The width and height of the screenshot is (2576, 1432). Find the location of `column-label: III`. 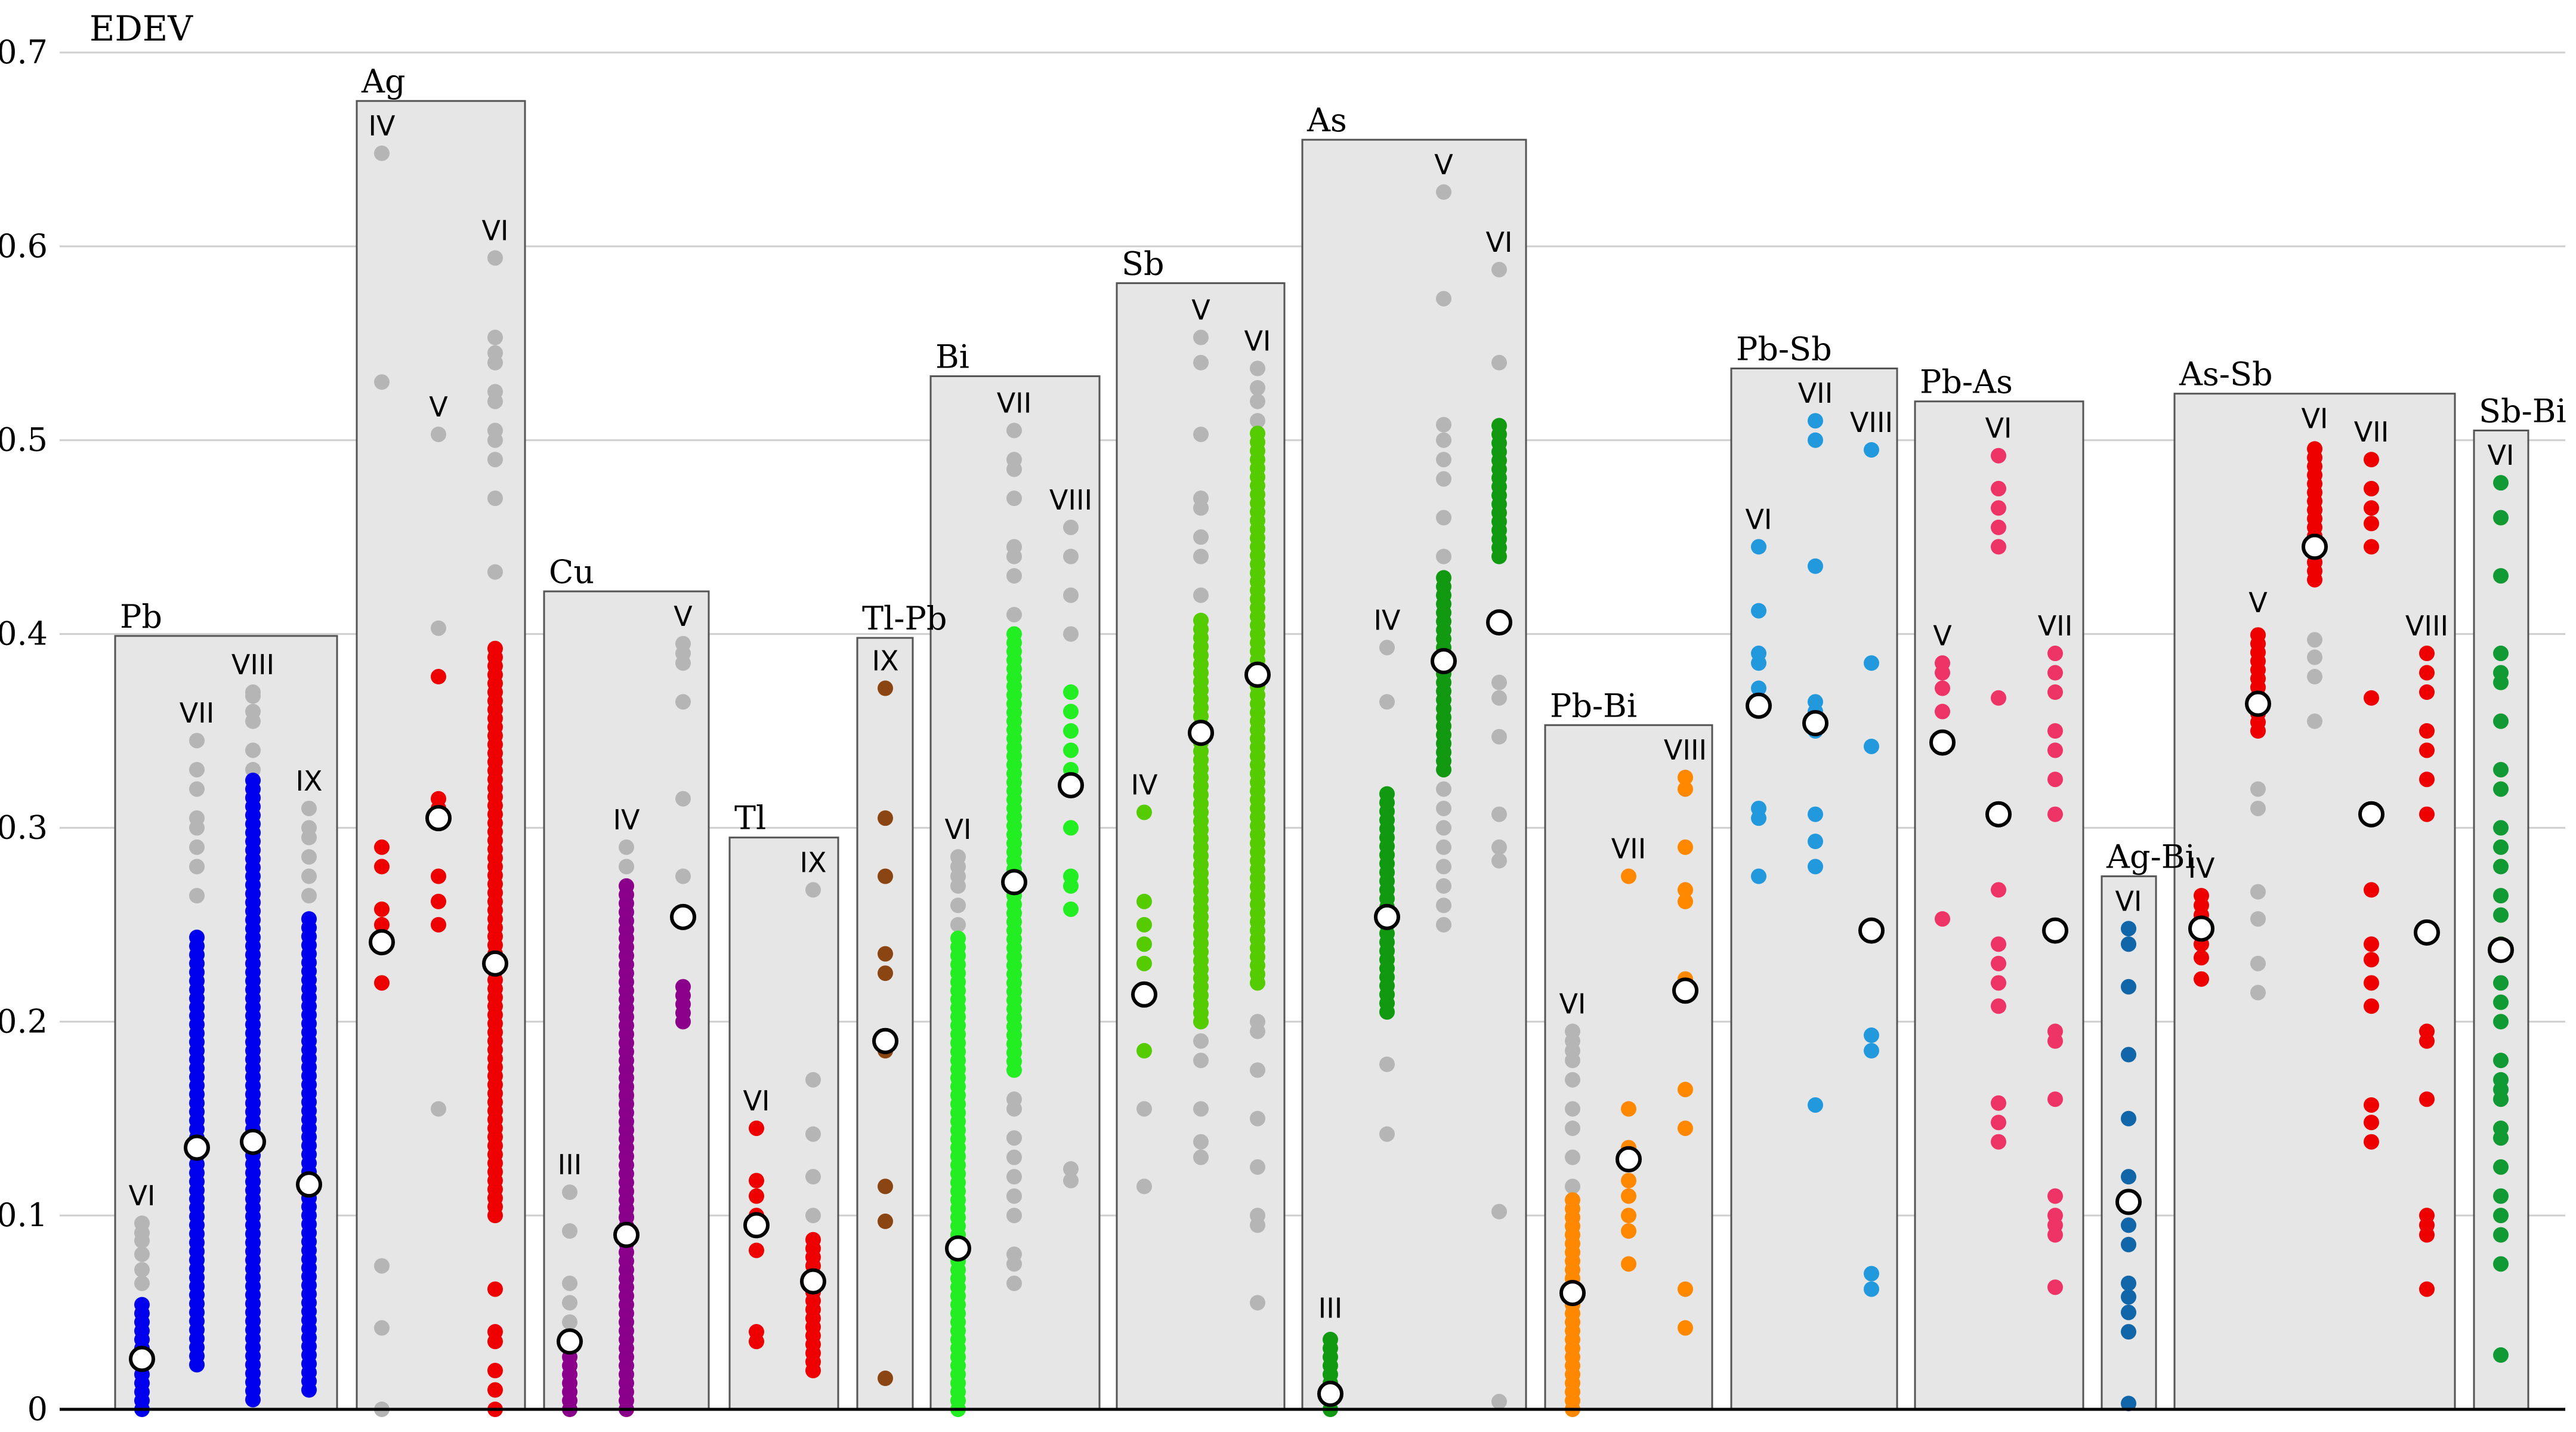

column-label: III is located at coordinates (1330, 1308).